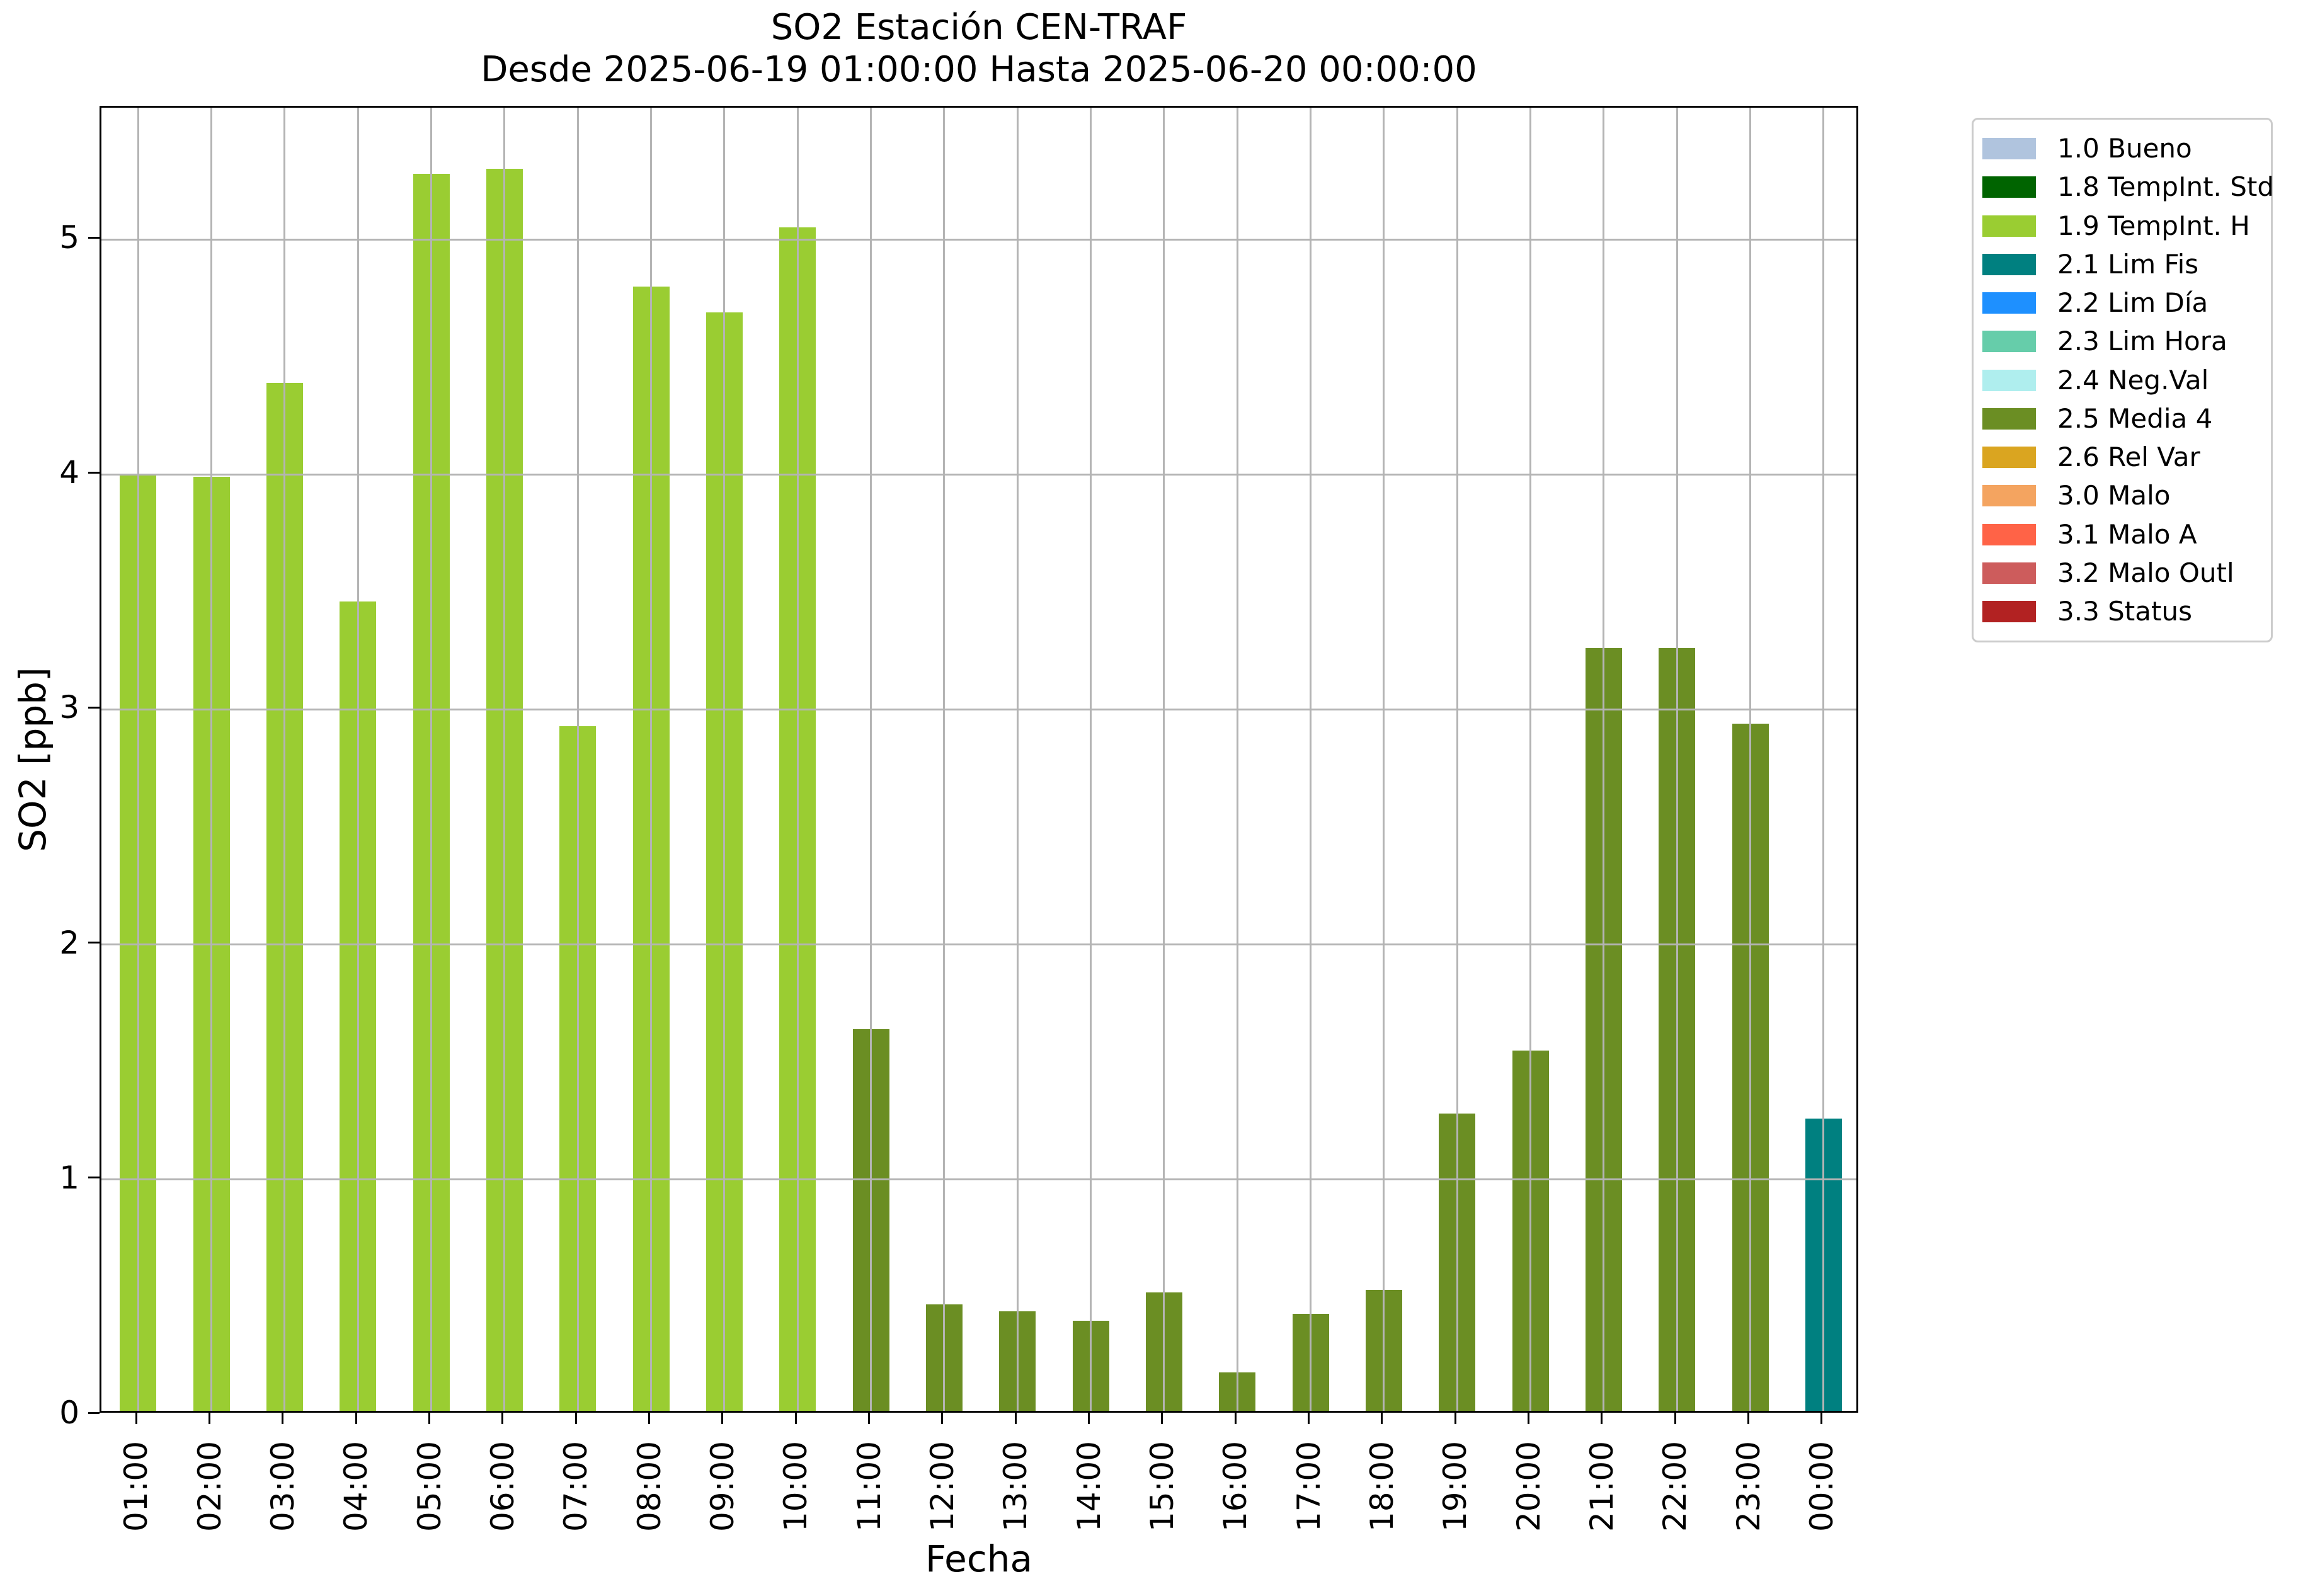  Describe the element at coordinates (942, 1486) in the screenshot. I see `x-tick-label: 12:00` at that location.